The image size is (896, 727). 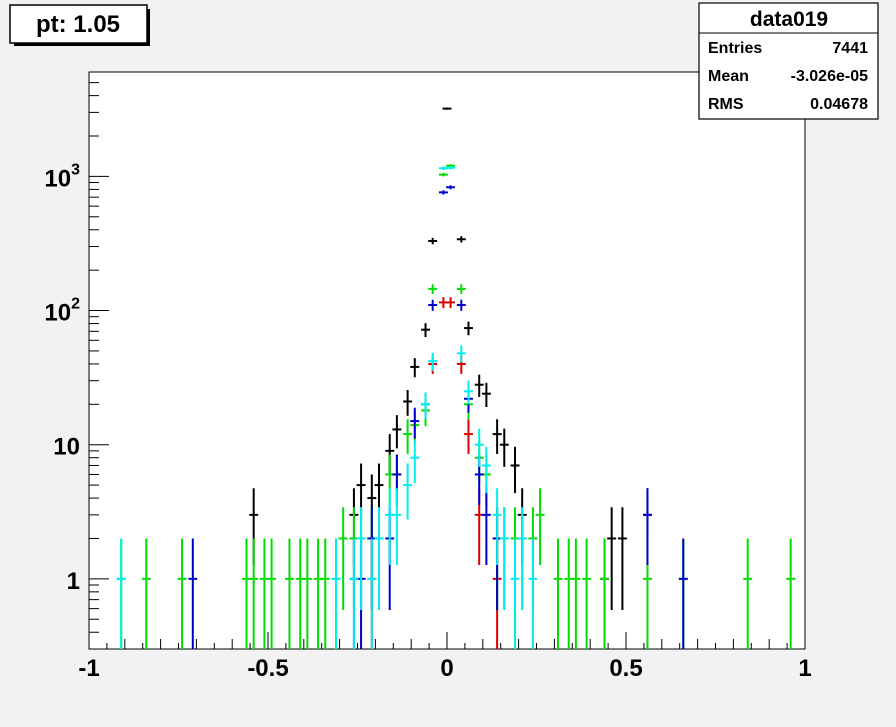 I want to click on stats-mean-label: Mean, so click(x=728, y=76).